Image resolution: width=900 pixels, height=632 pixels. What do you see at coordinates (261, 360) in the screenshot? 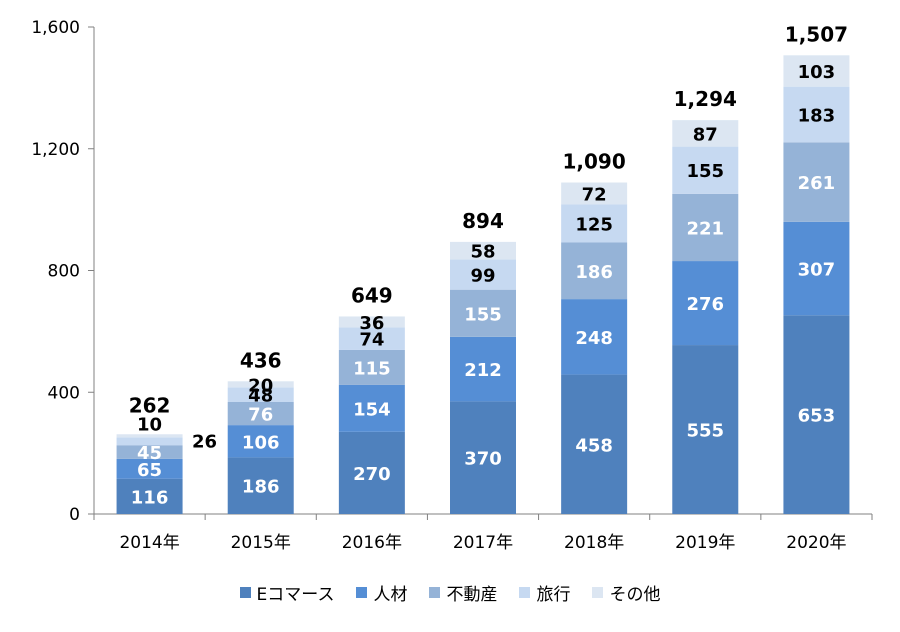
I see `total-label: 436` at bounding box center [261, 360].